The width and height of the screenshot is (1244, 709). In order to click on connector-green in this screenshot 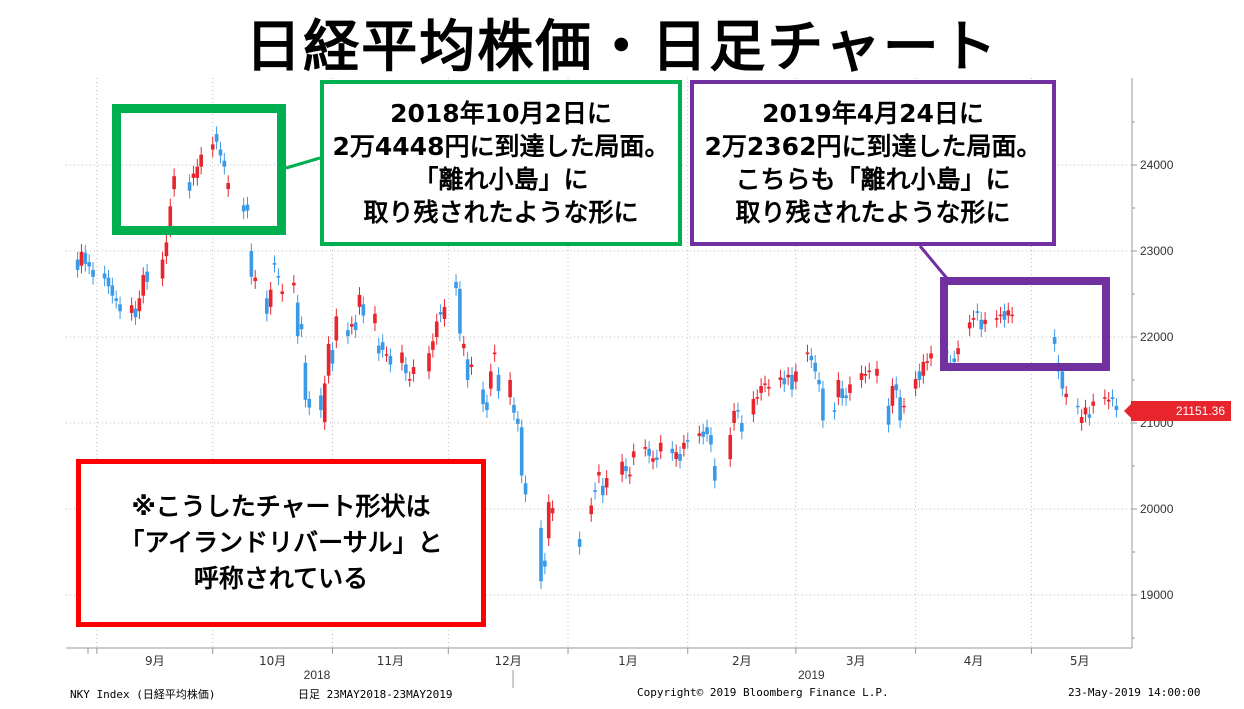, I will do `click(303, 163)`.